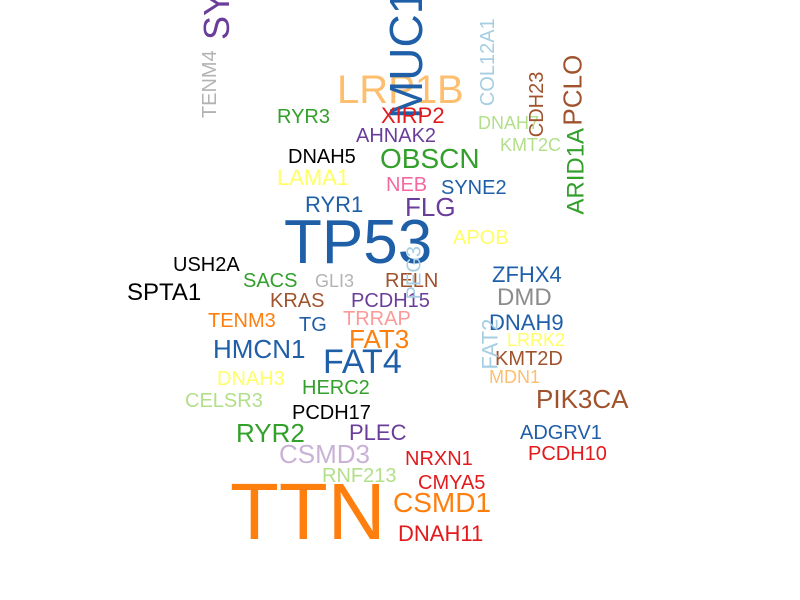 The image size is (800, 600). Describe the element at coordinates (452, 483) in the screenshot. I see `word-cmya5: CMYA5` at that location.